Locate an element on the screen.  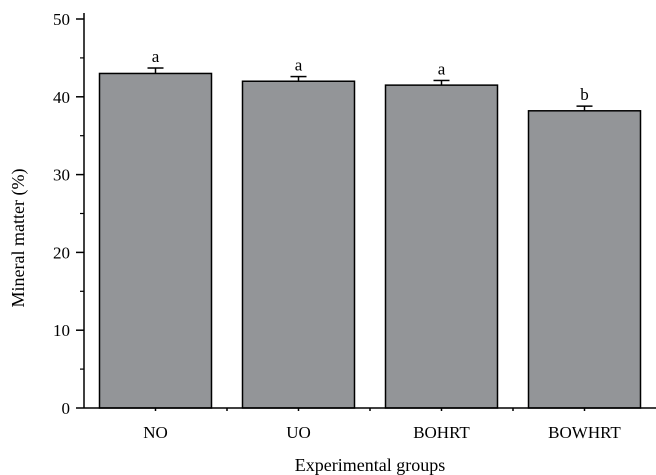
significance-label-no: a is located at coordinates (156, 56).